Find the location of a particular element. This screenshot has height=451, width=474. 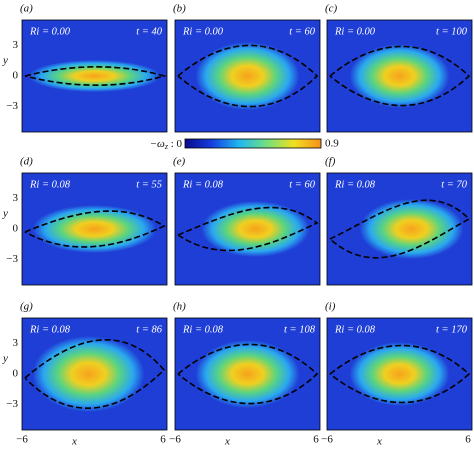

colorbar-min: : 0 is located at coordinates (175, 144).